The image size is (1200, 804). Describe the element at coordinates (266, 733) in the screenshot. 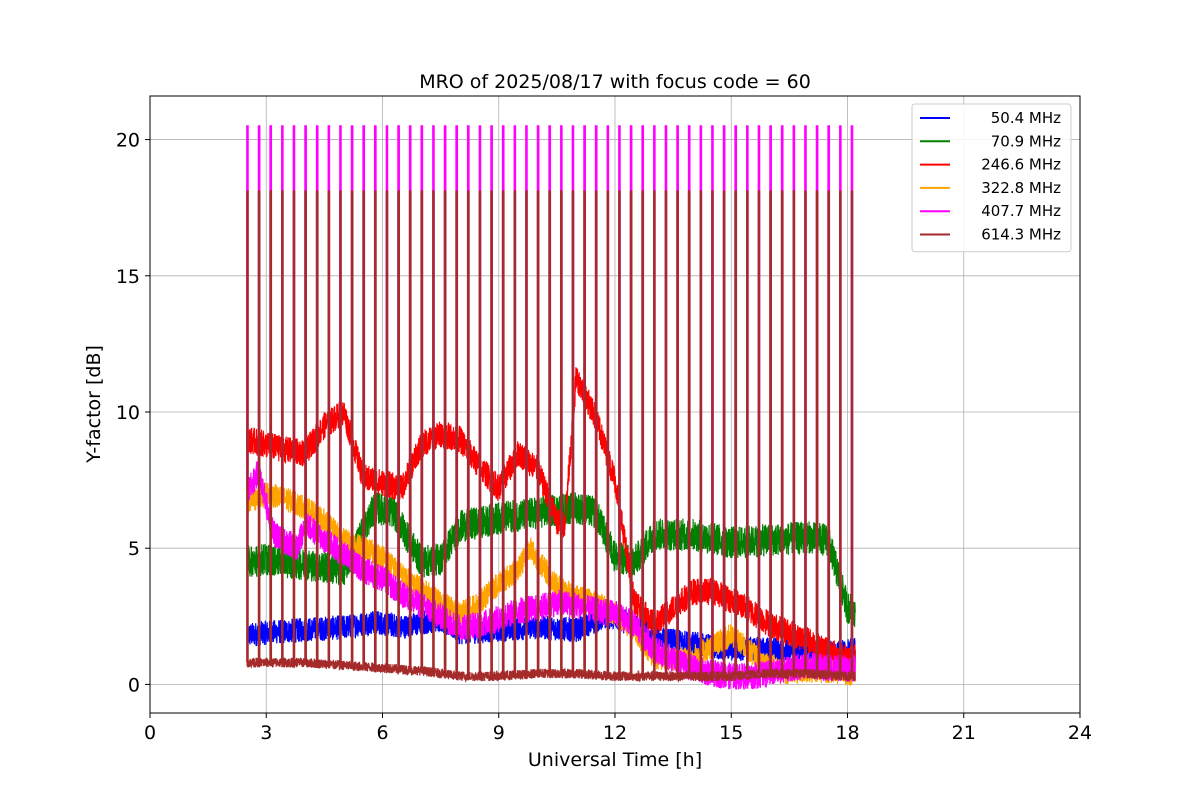

I see `x-tick-label: 3` at that location.